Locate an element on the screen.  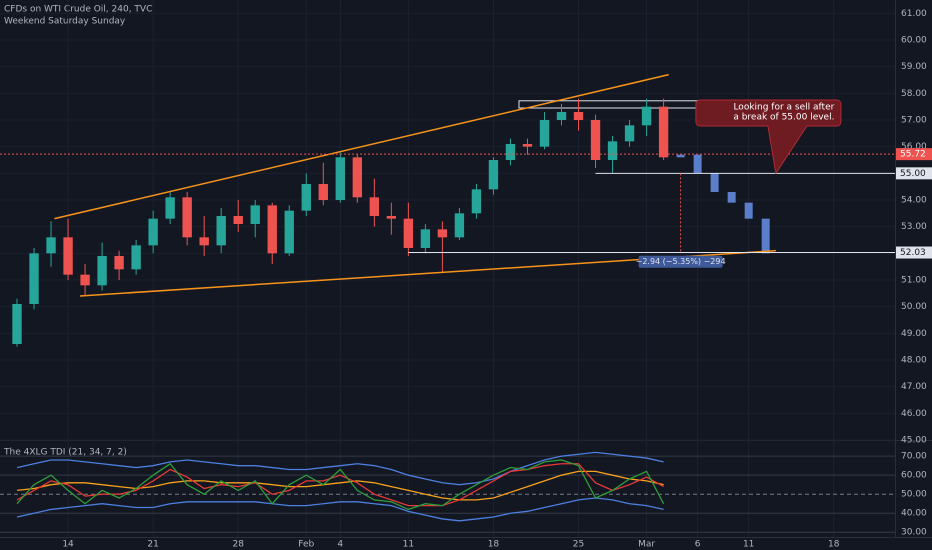
callout-text: Looking for a sell after is located at coordinates (783, 108).